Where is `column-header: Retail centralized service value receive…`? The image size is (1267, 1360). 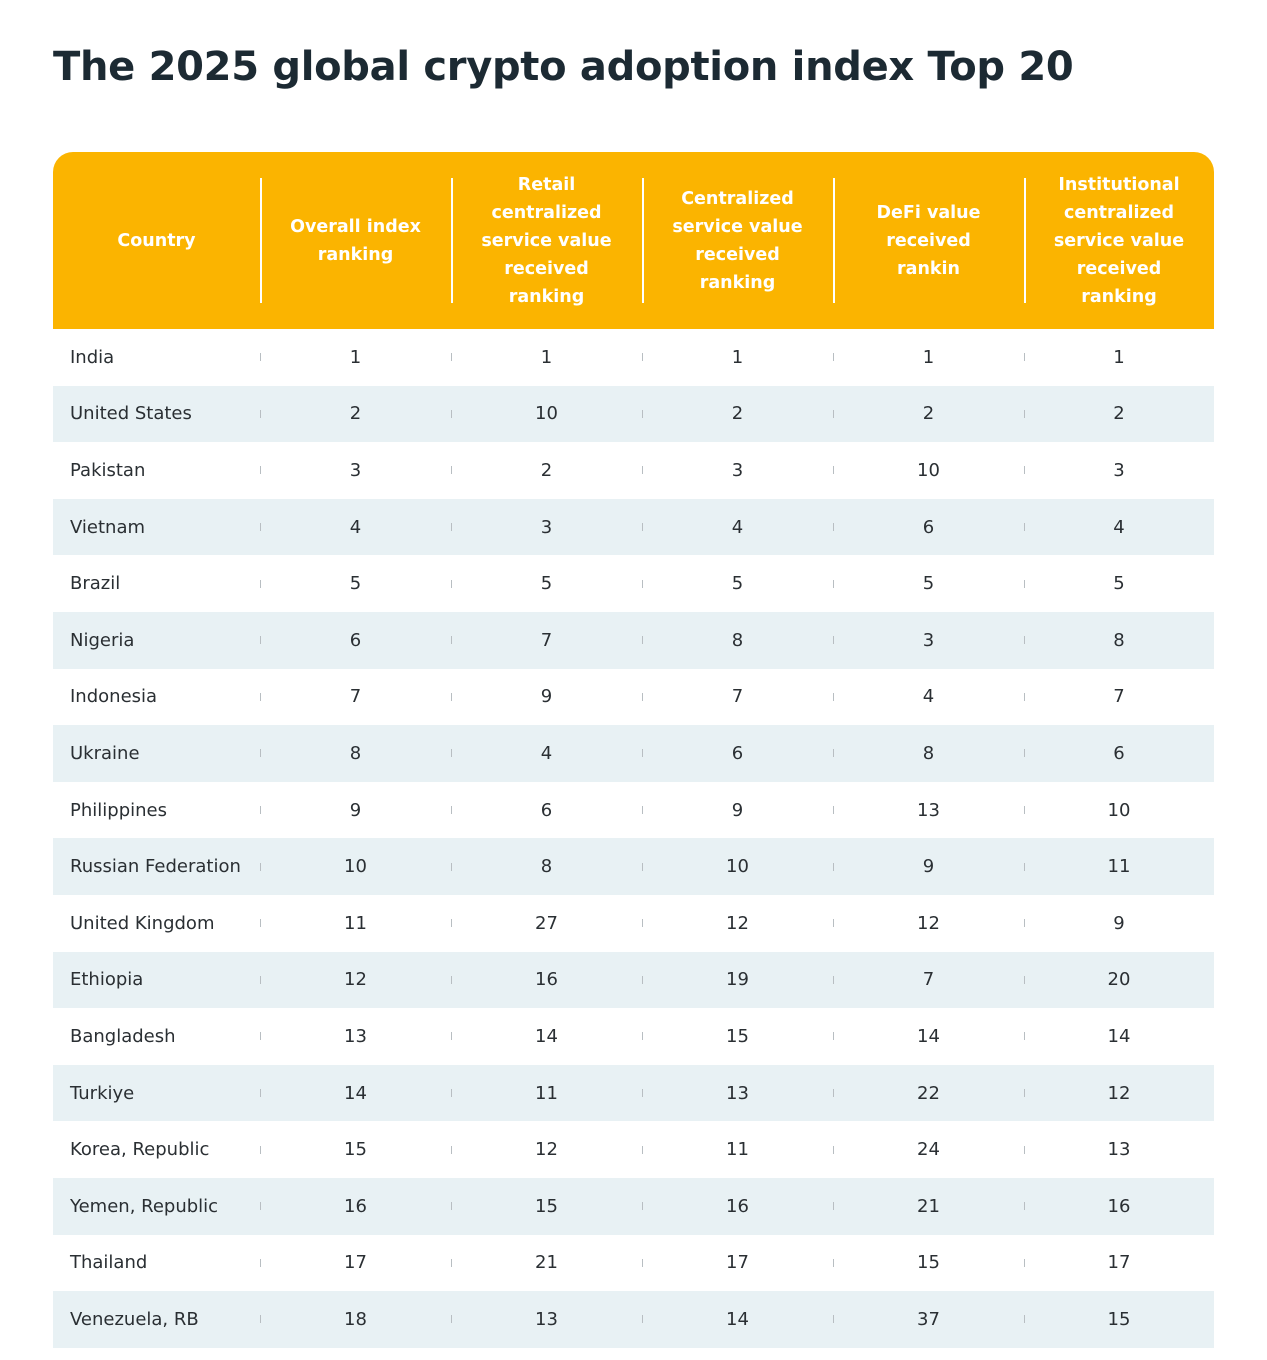 column-header: Retail centralized service value receive… is located at coordinates (546, 240).